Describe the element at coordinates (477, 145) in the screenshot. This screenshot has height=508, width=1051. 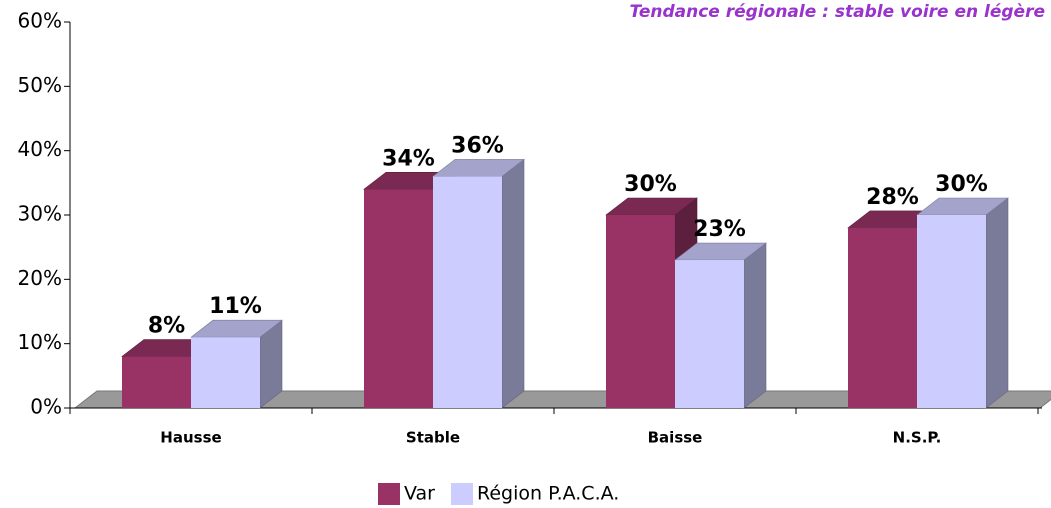
I see `data-label: 36%` at that location.